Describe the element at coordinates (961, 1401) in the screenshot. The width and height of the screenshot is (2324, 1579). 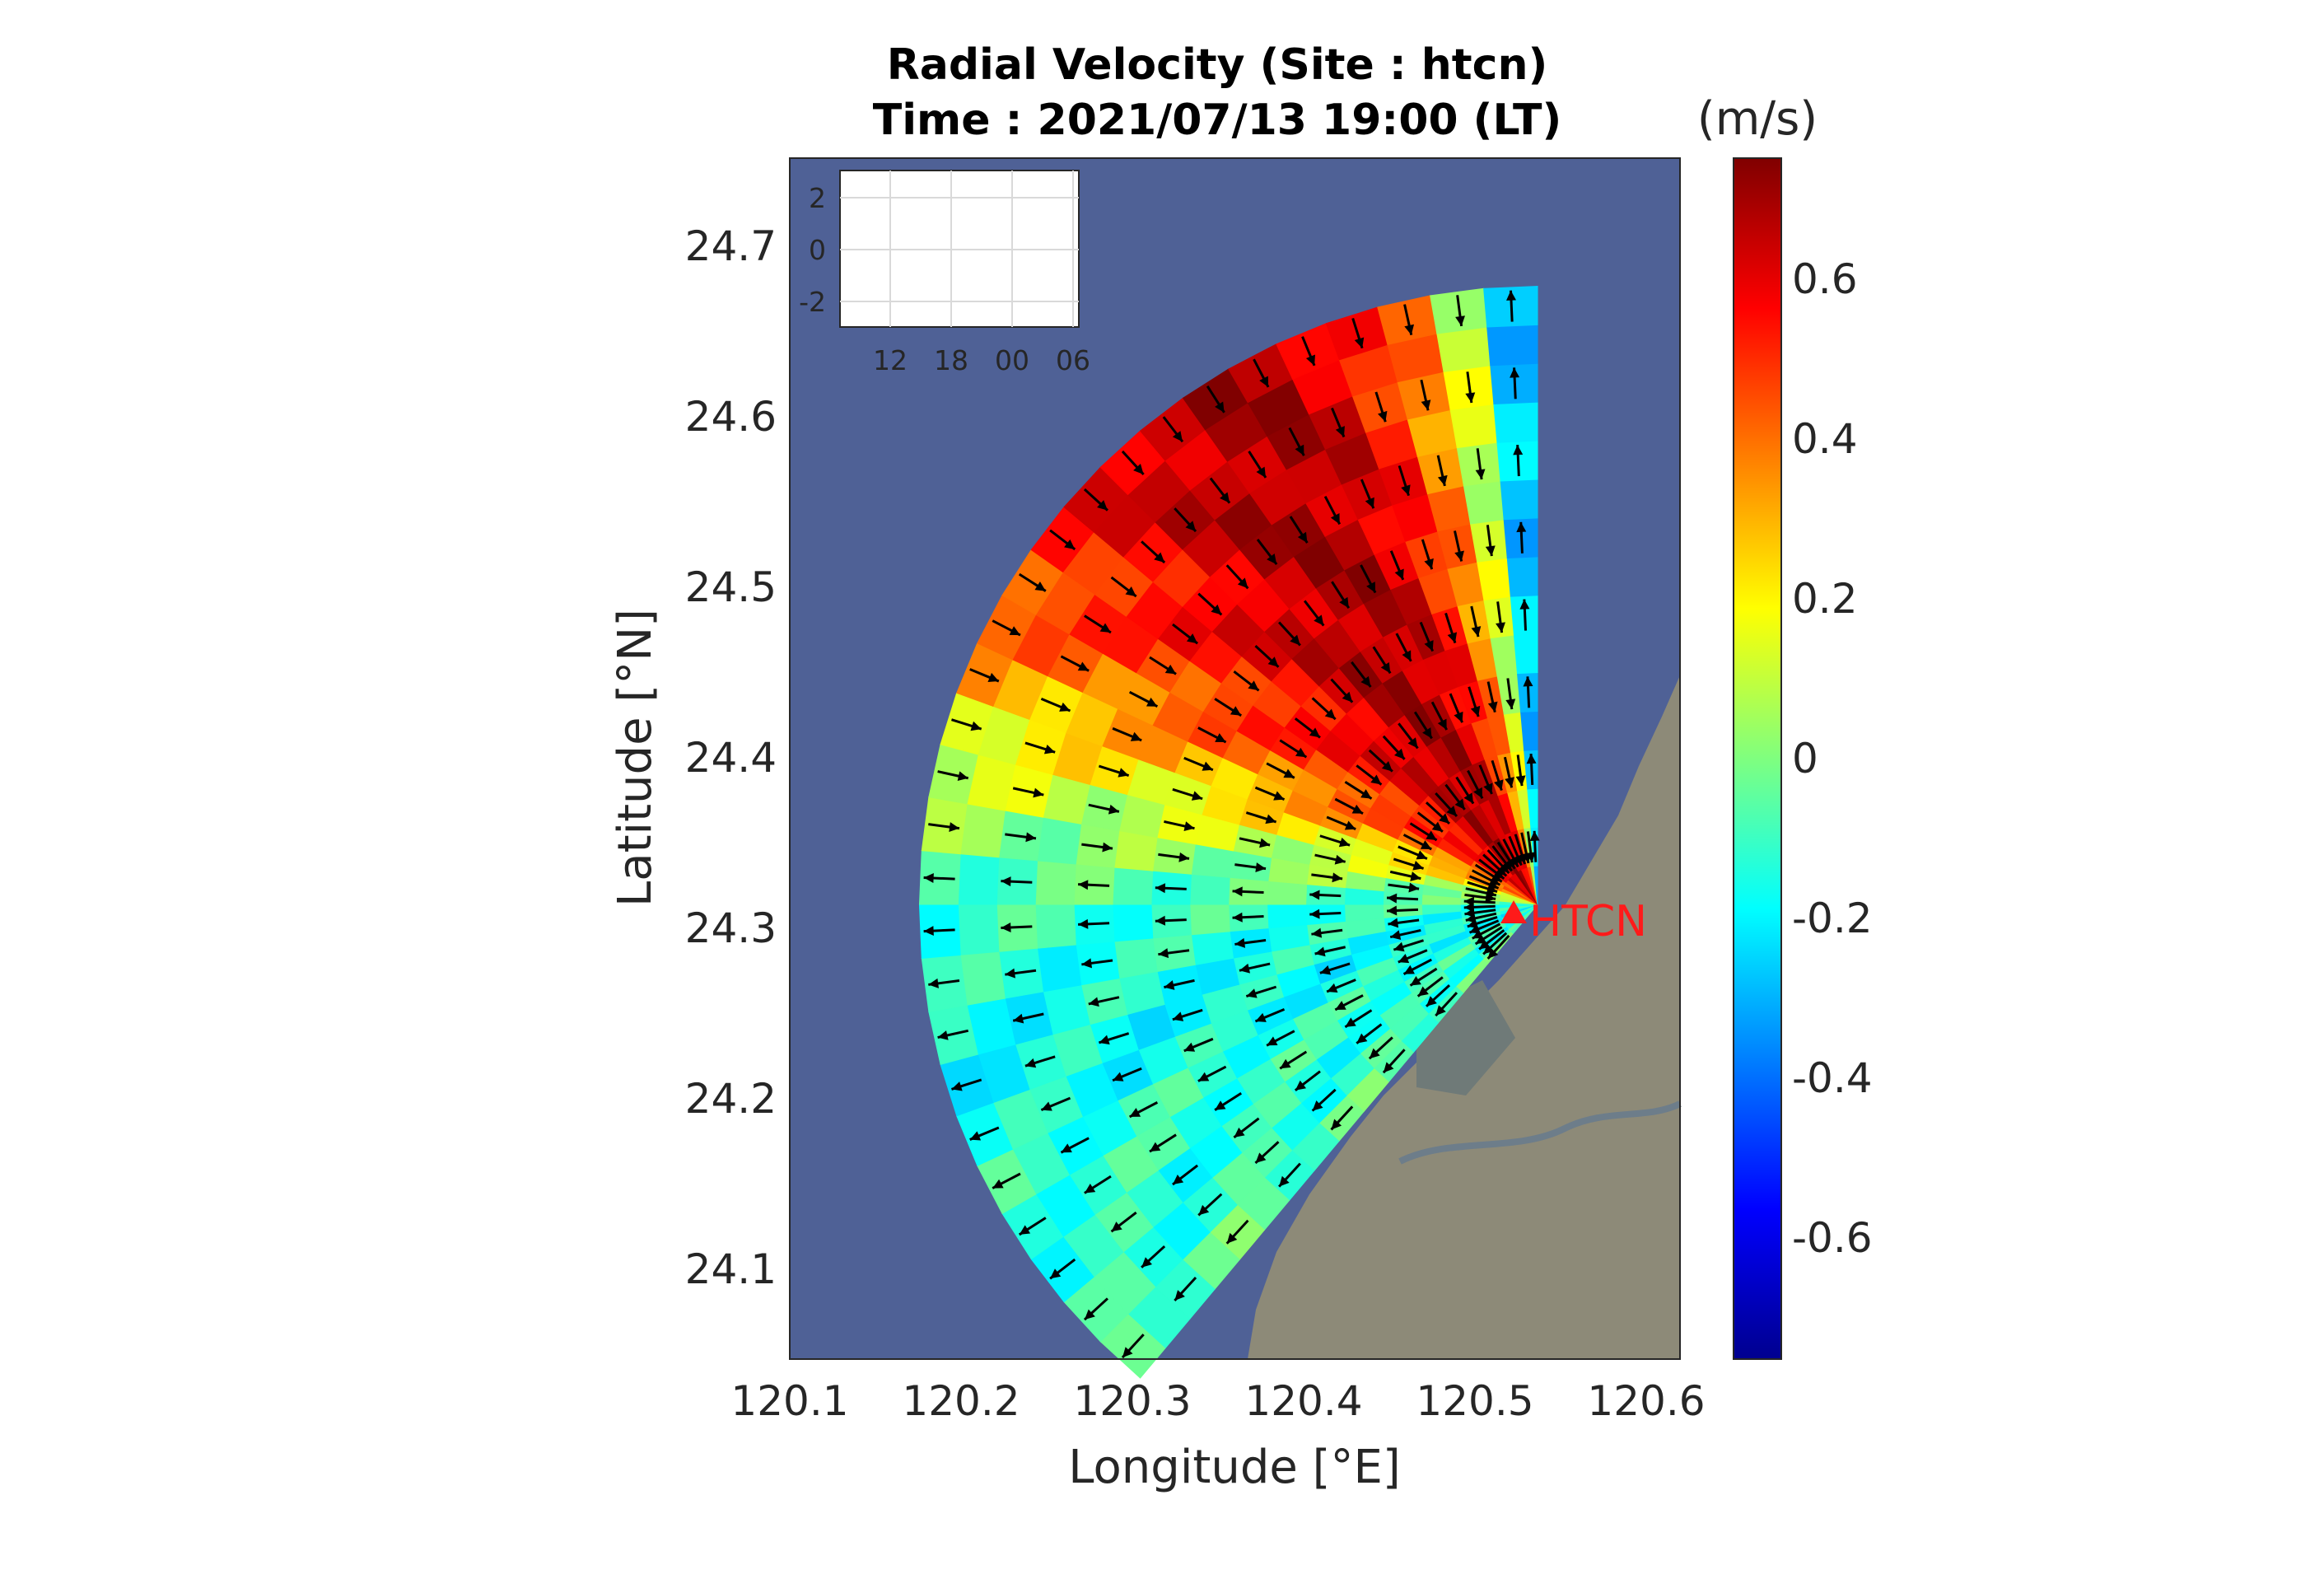
I see `x-tick-label: 120.2` at that location.